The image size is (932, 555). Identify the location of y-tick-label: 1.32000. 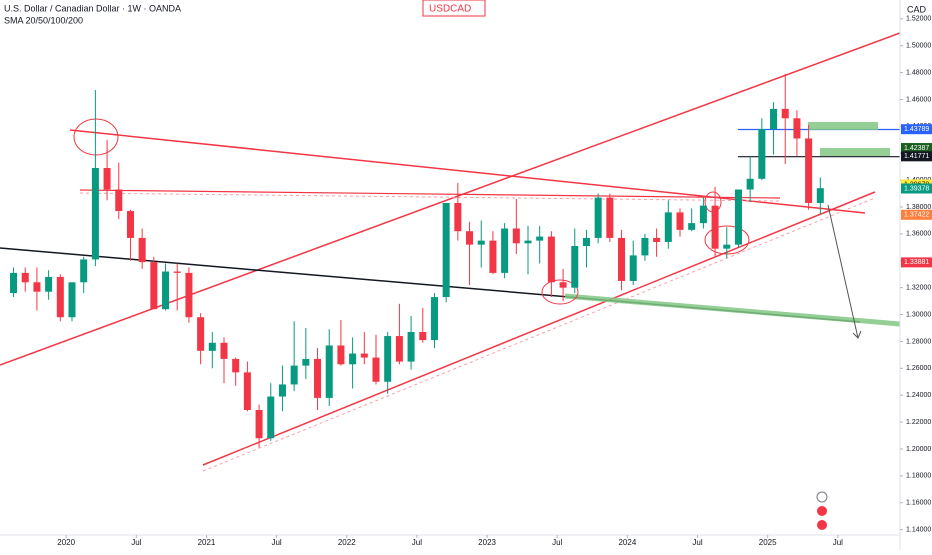
(918, 288).